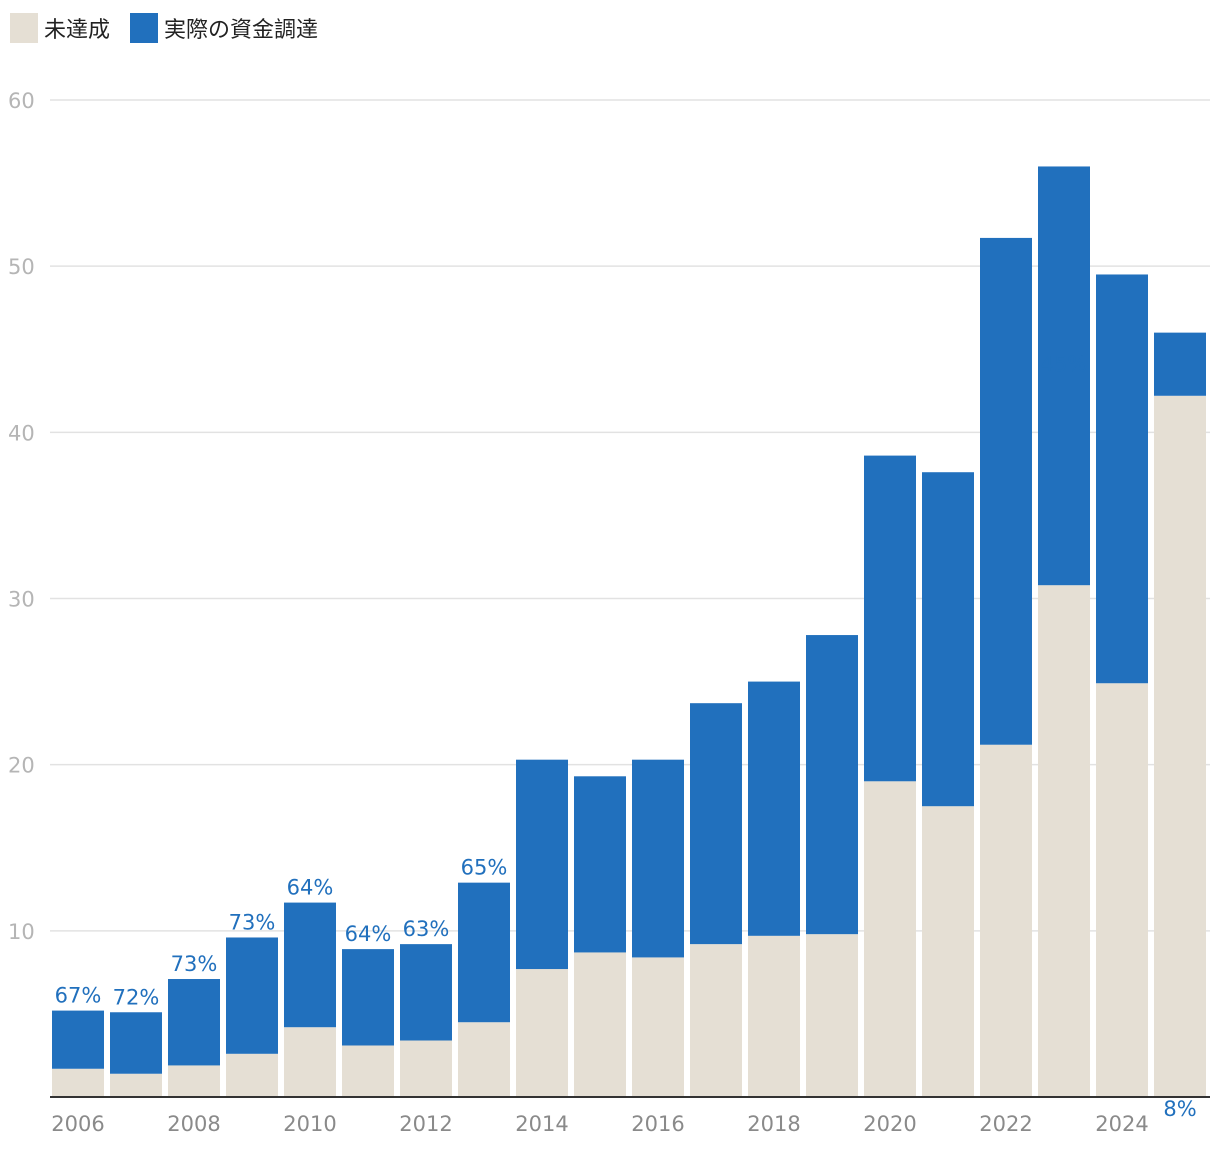 The image size is (1220, 1156). What do you see at coordinates (889, 1124) in the screenshot?
I see `x-tick-label-2020: 2020` at bounding box center [889, 1124].